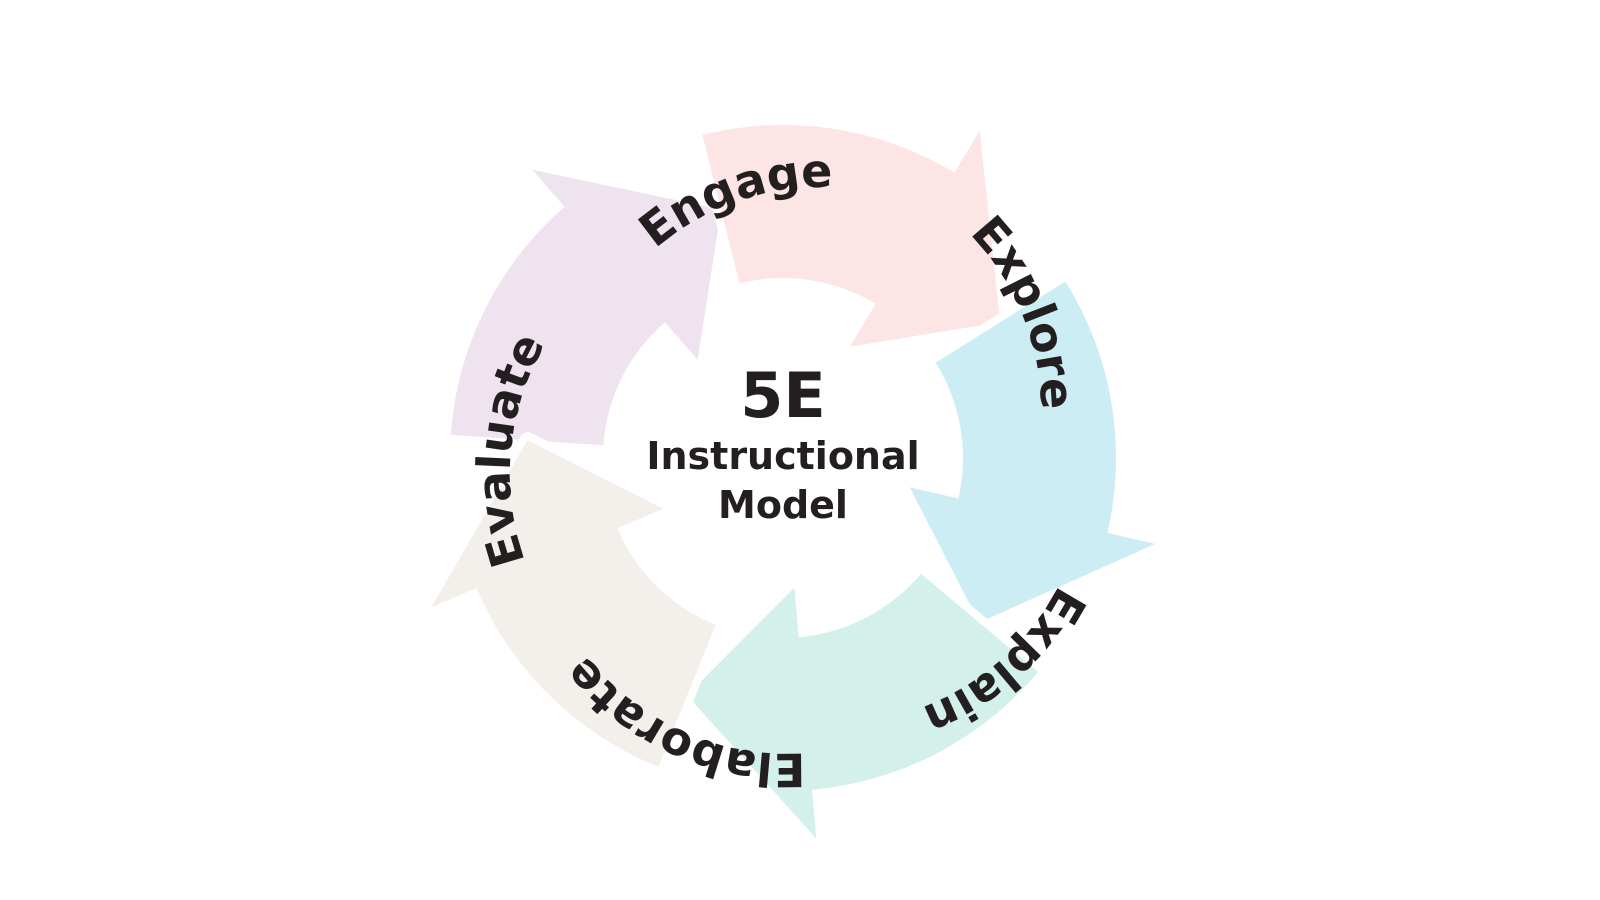 The height and width of the screenshot is (900, 1600). I want to click on arrow-elaborate, so click(863, 706).